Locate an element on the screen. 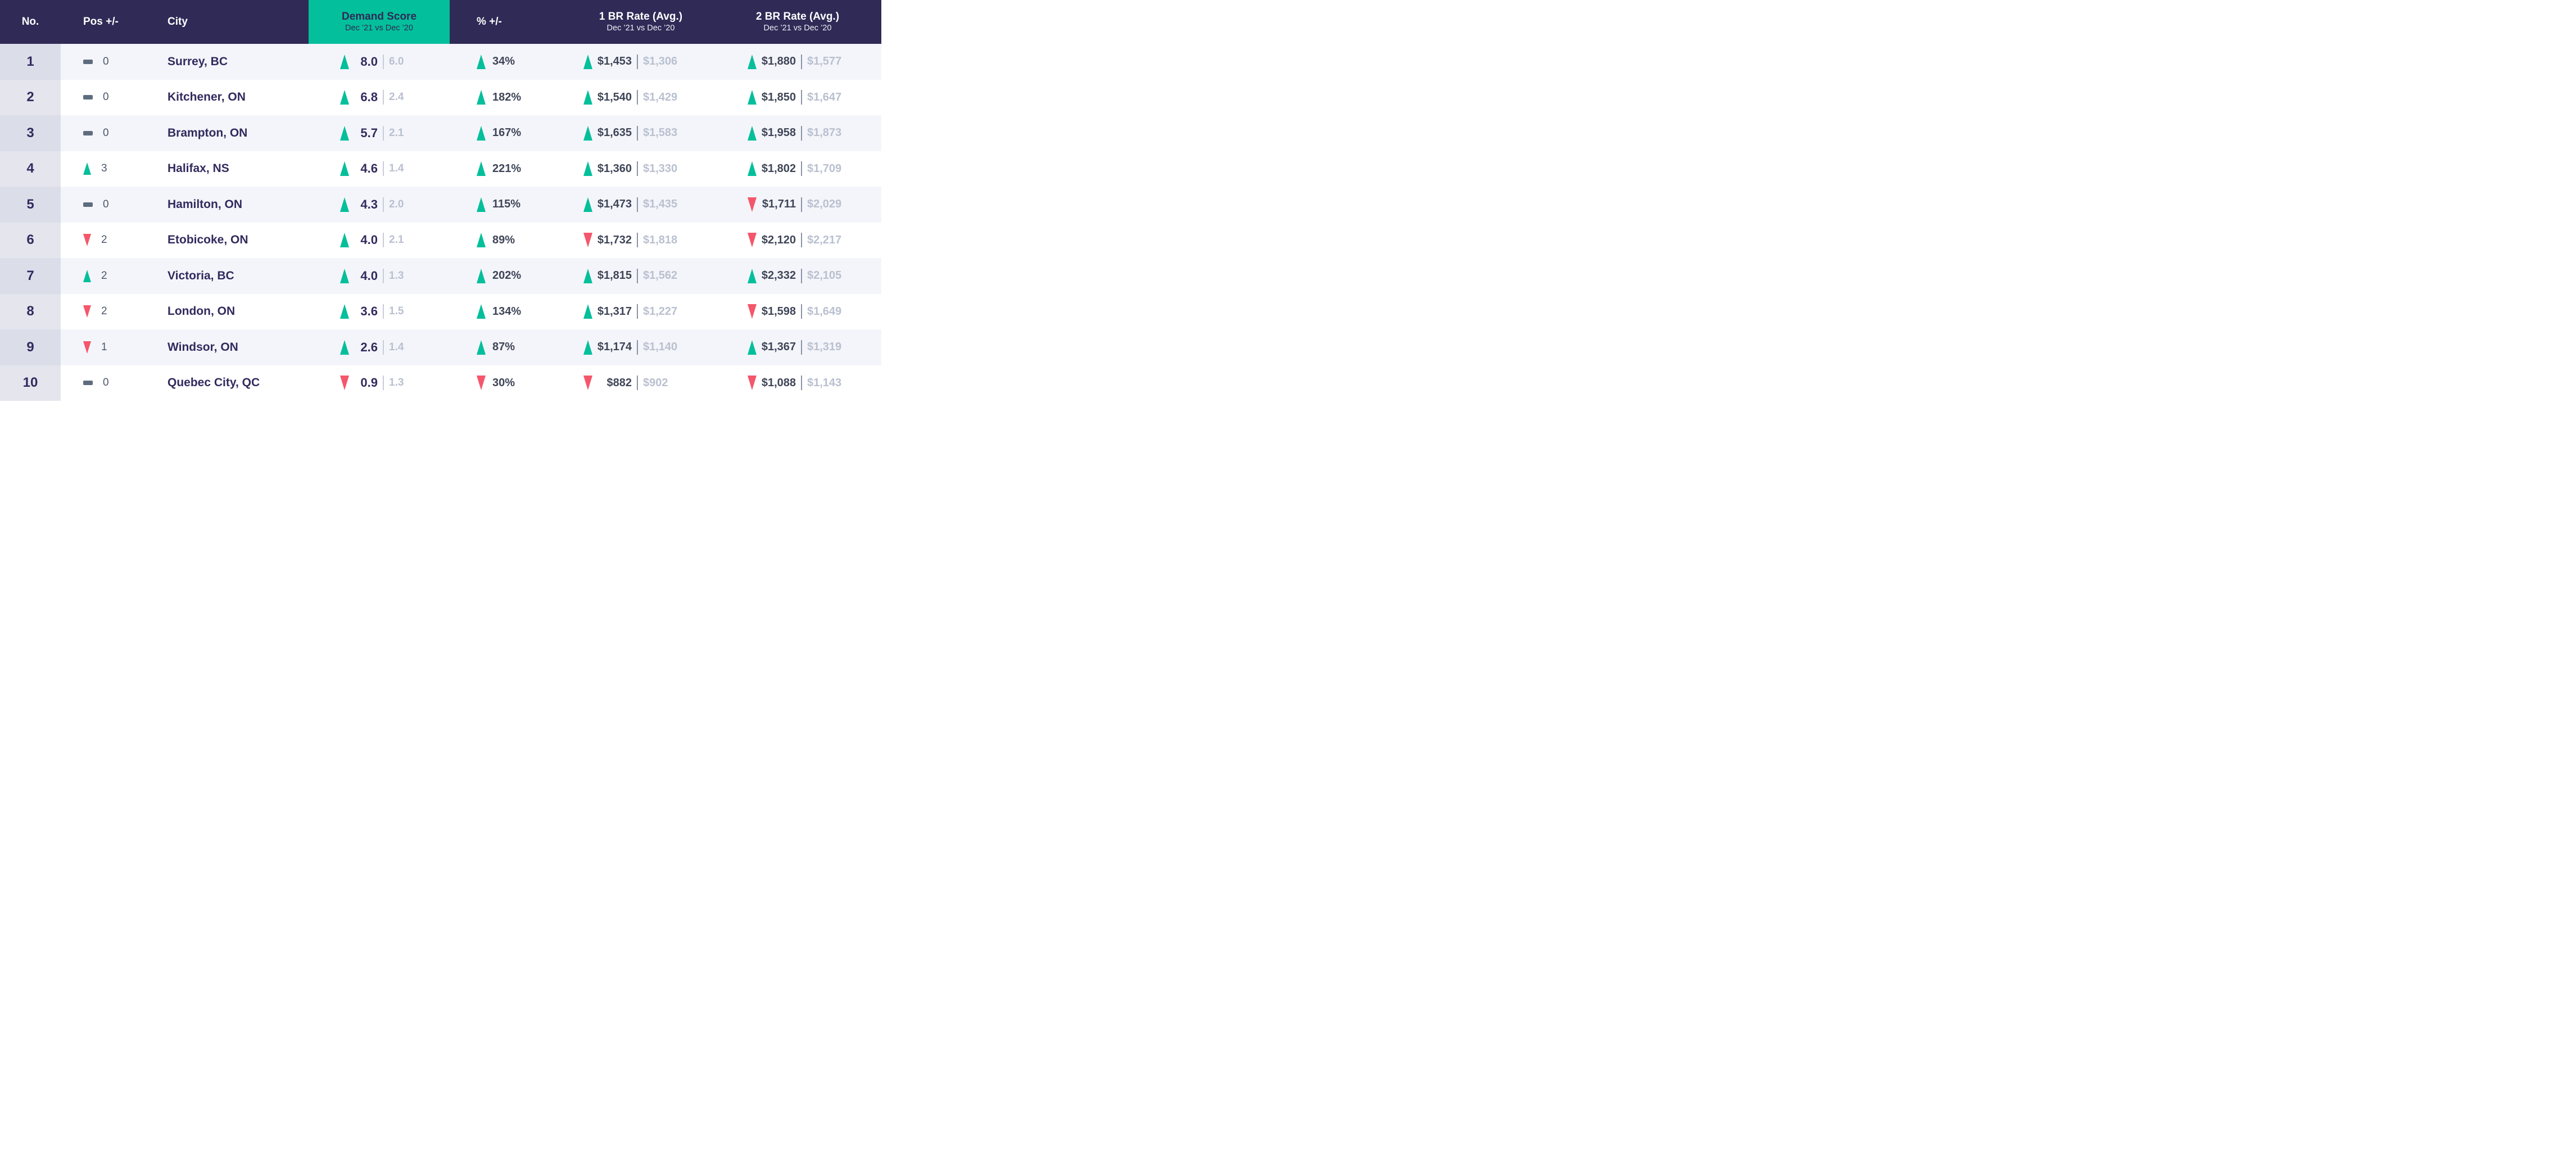 This screenshot has width=2576, height=1171. score-current: 0.9 is located at coordinates (369, 383).